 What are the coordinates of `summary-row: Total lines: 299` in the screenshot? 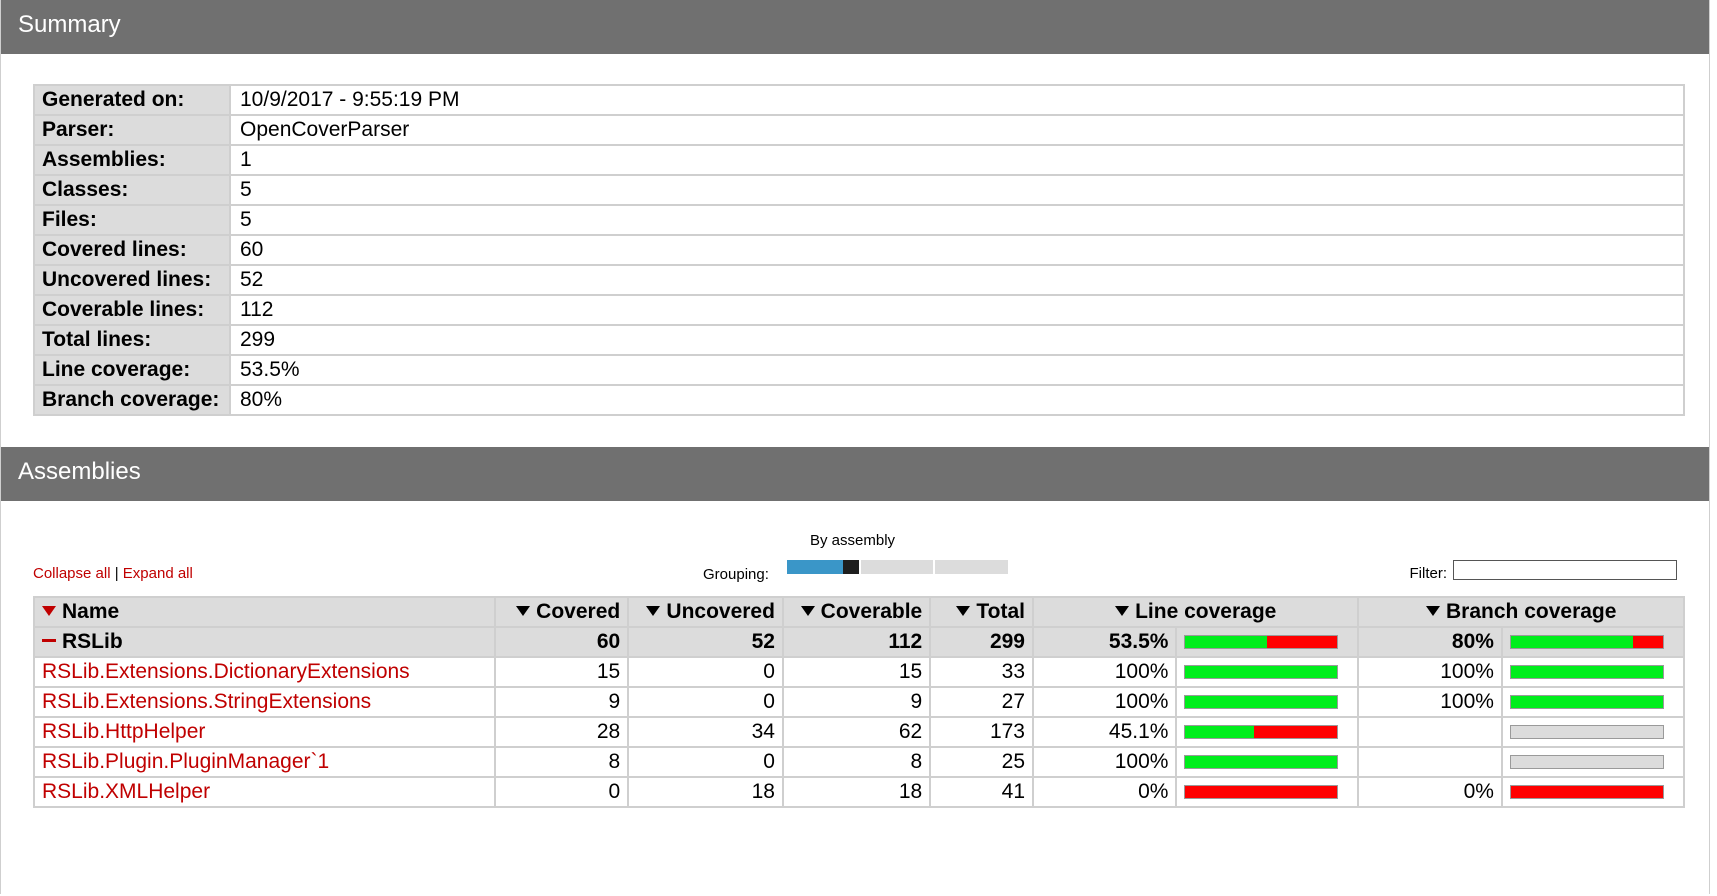 It's located at (859, 340).